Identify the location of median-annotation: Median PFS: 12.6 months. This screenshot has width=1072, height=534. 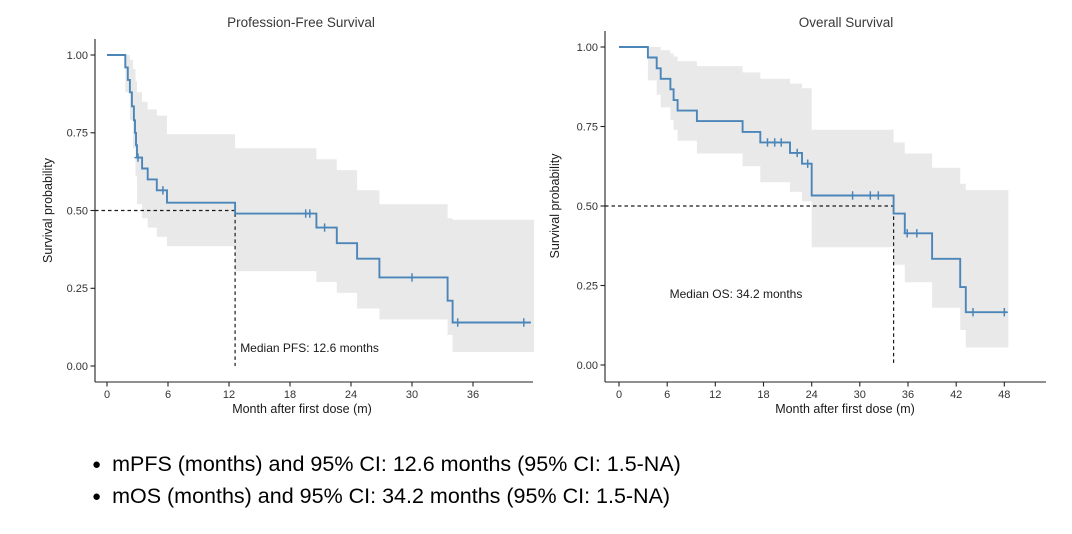
(309, 348).